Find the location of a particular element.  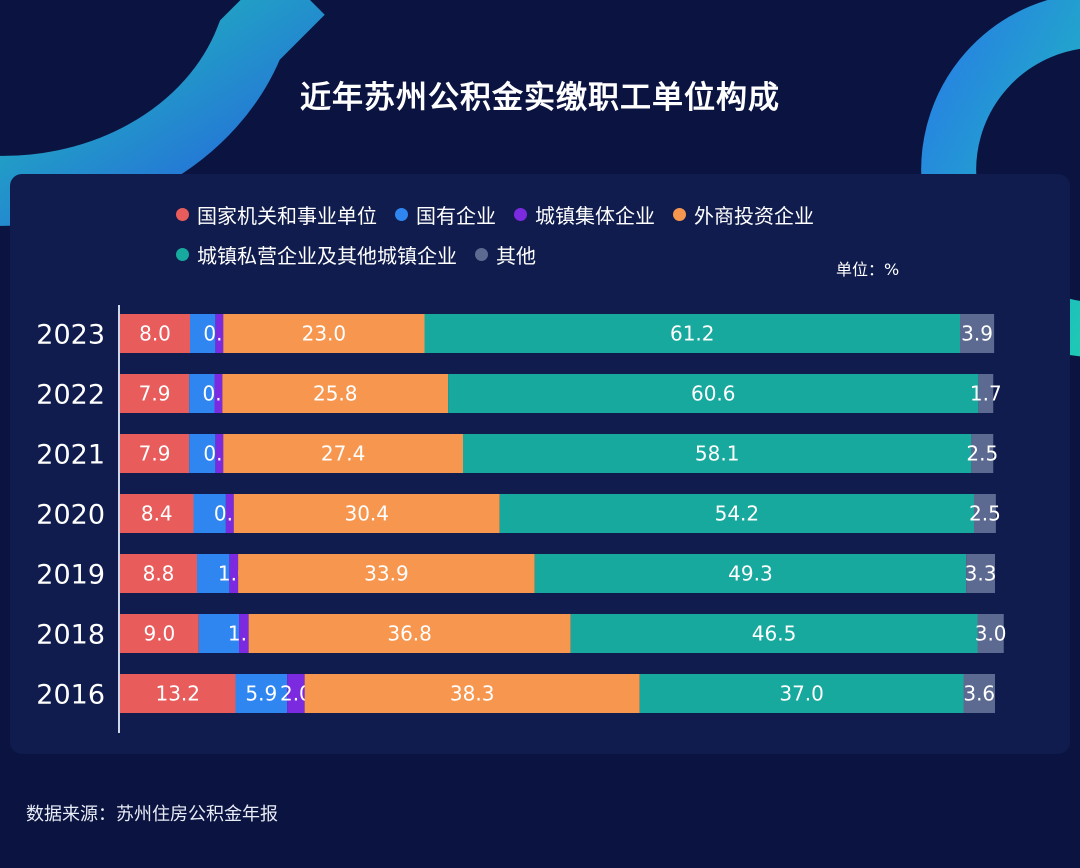

category-label: 2021 is located at coordinates (70, 455).